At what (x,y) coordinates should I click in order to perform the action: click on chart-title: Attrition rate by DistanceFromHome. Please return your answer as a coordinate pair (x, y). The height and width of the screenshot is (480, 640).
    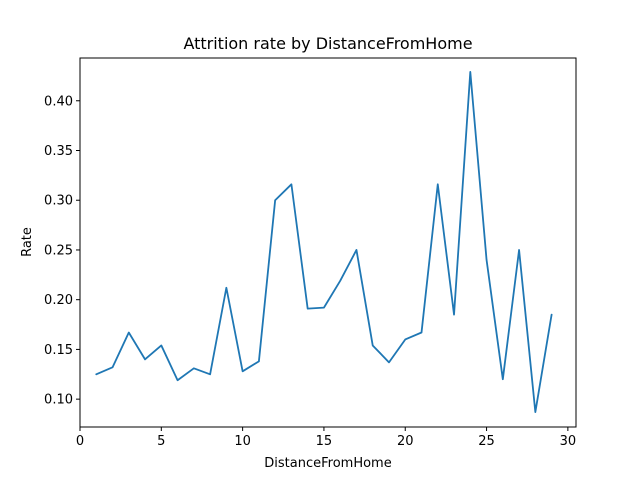
    Looking at the image, I should click on (327, 43).